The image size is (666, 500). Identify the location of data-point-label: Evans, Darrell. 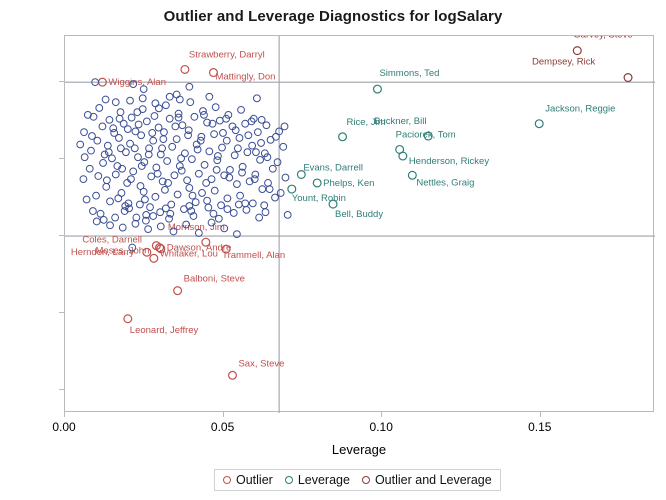
(333, 167).